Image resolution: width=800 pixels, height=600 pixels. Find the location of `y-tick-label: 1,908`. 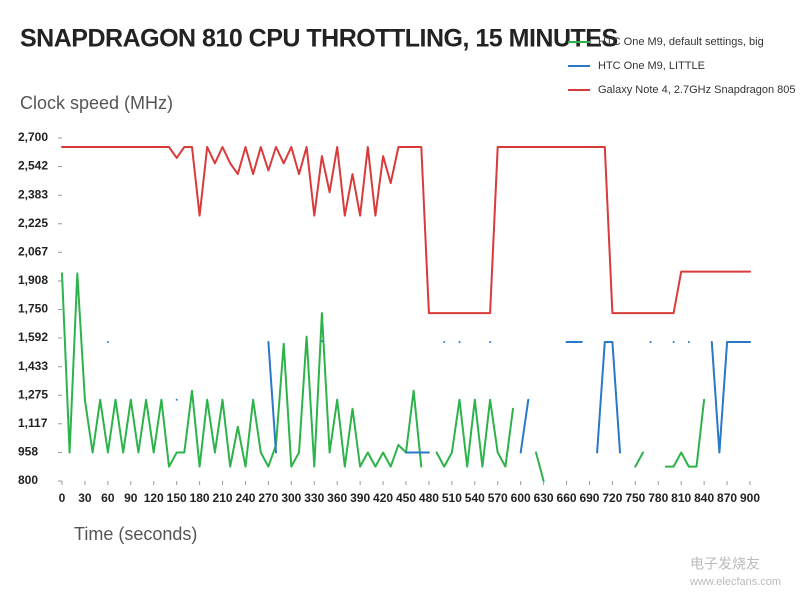

y-tick-label: 1,908 is located at coordinates (33, 280).